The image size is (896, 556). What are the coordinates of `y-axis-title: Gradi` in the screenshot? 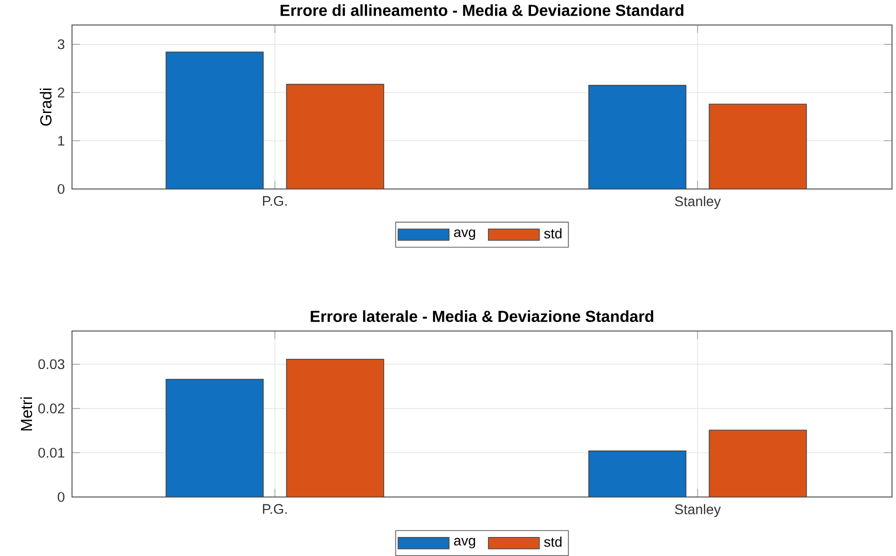 It's located at (46, 107).